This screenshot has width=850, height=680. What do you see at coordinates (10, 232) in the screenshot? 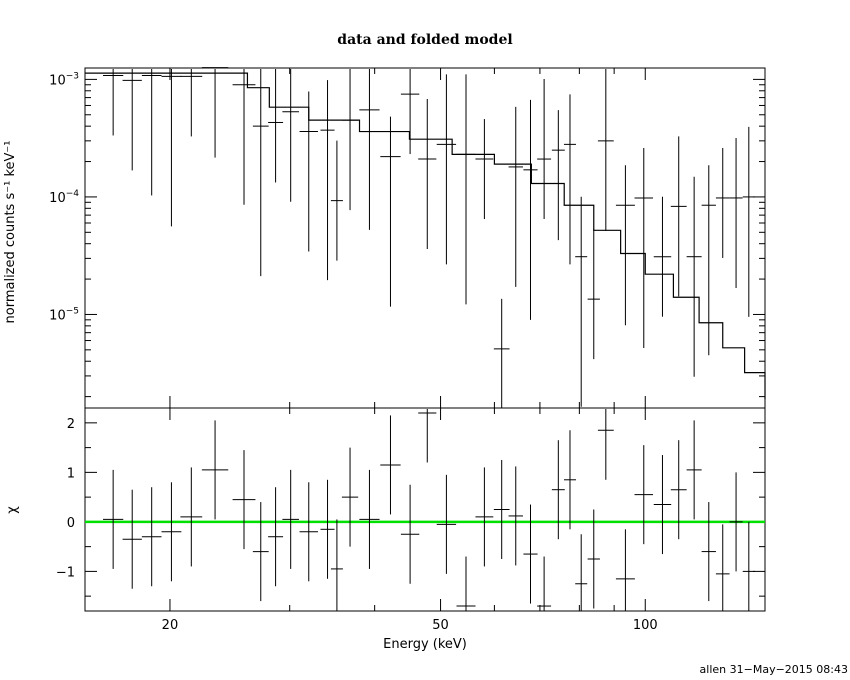
I see `y-axis-label-counts: normalized counts s⁻¹ keV⁻¹` at bounding box center [10, 232].